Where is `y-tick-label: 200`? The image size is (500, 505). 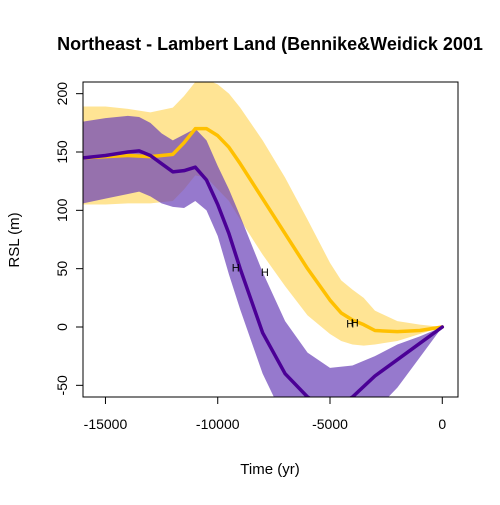 y-tick-label: 200 is located at coordinates (62, 94).